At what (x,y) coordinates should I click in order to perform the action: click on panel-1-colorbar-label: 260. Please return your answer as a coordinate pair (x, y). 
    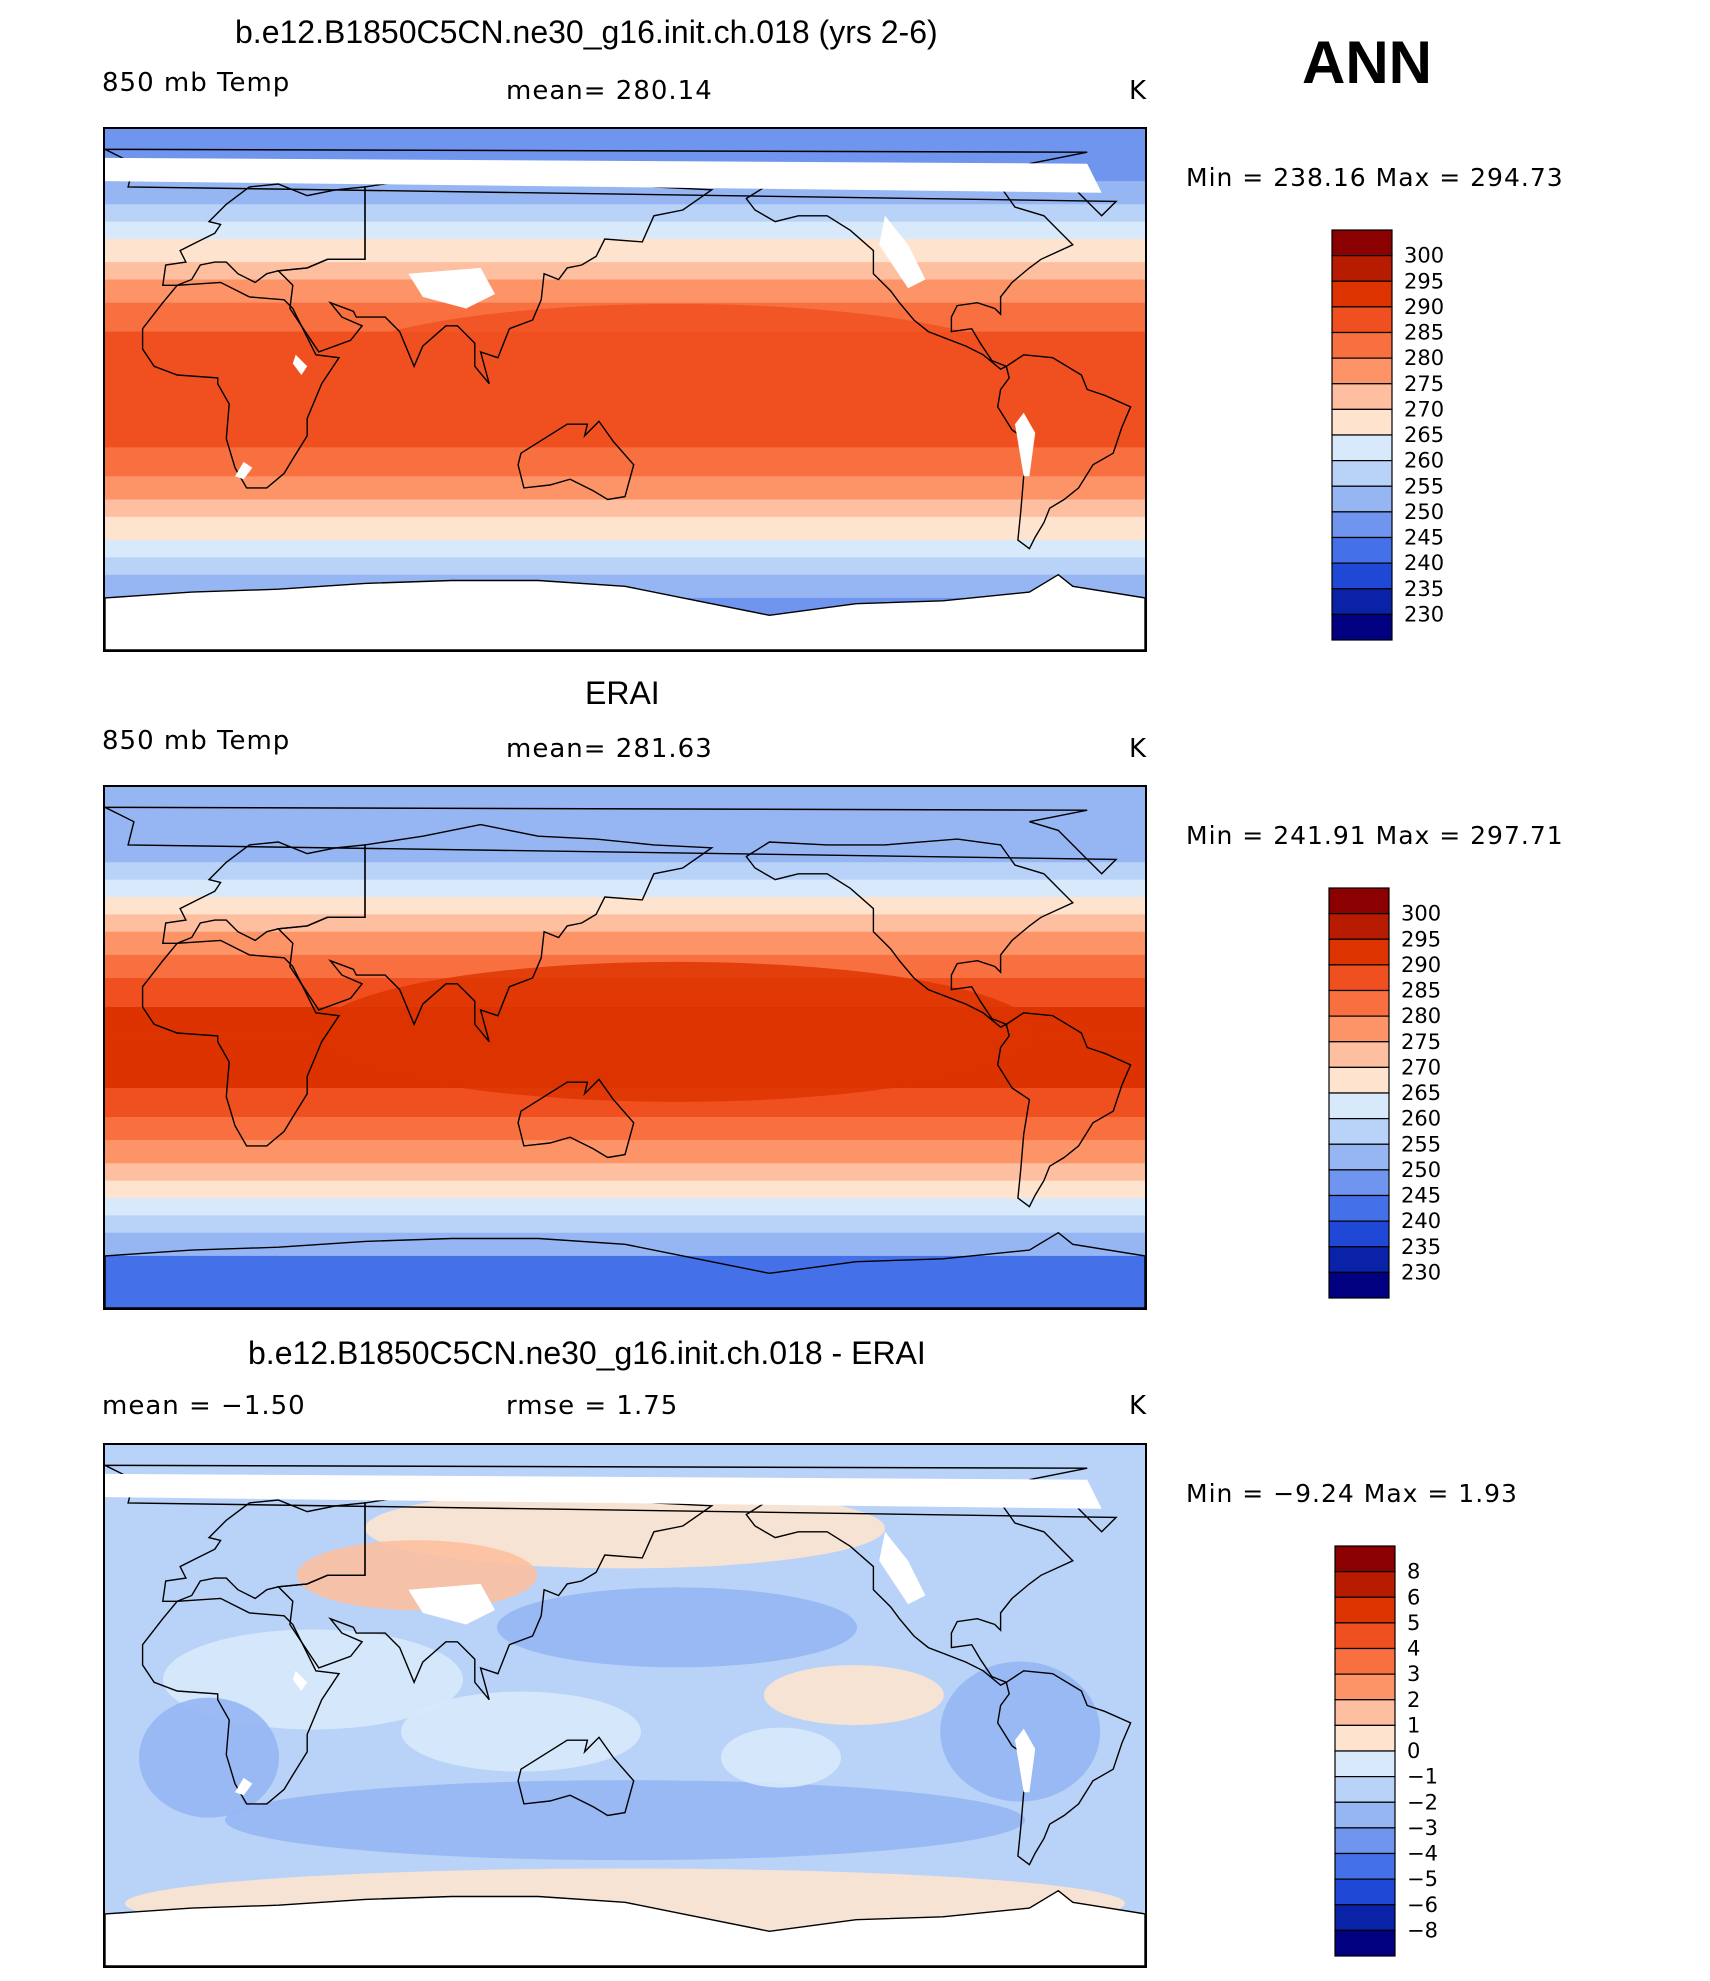
    Looking at the image, I should click on (1424, 461).